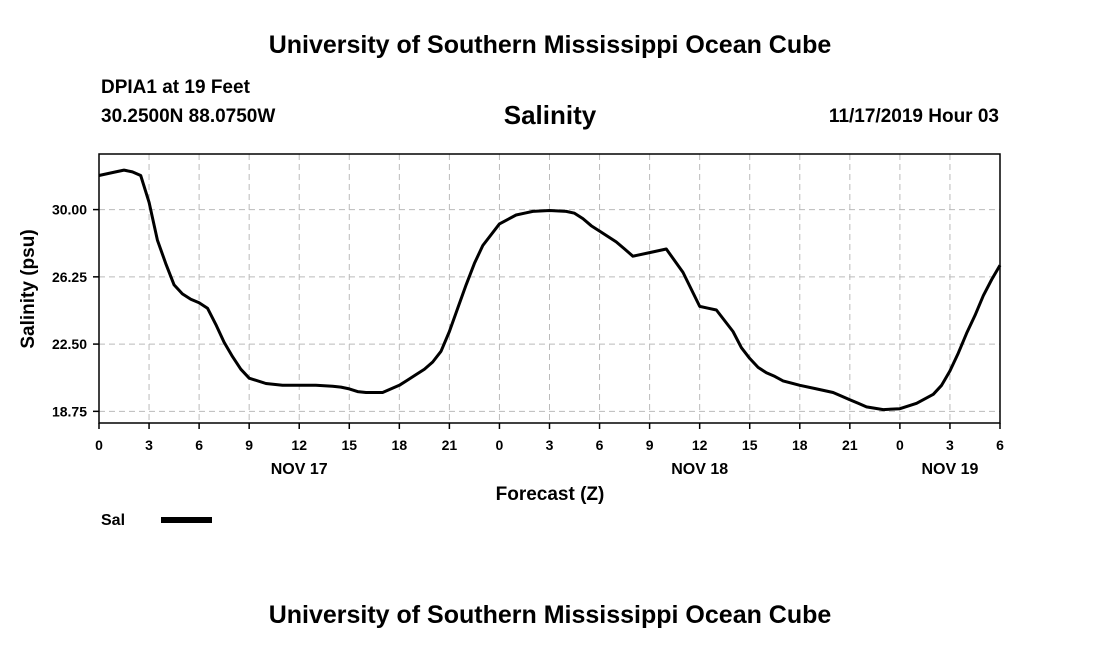 This screenshot has height=650, width=1100. What do you see at coordinates (949, 469) in the screenshot?
I see `x-day-label: NOV 19` at bounding box center [949, 469].